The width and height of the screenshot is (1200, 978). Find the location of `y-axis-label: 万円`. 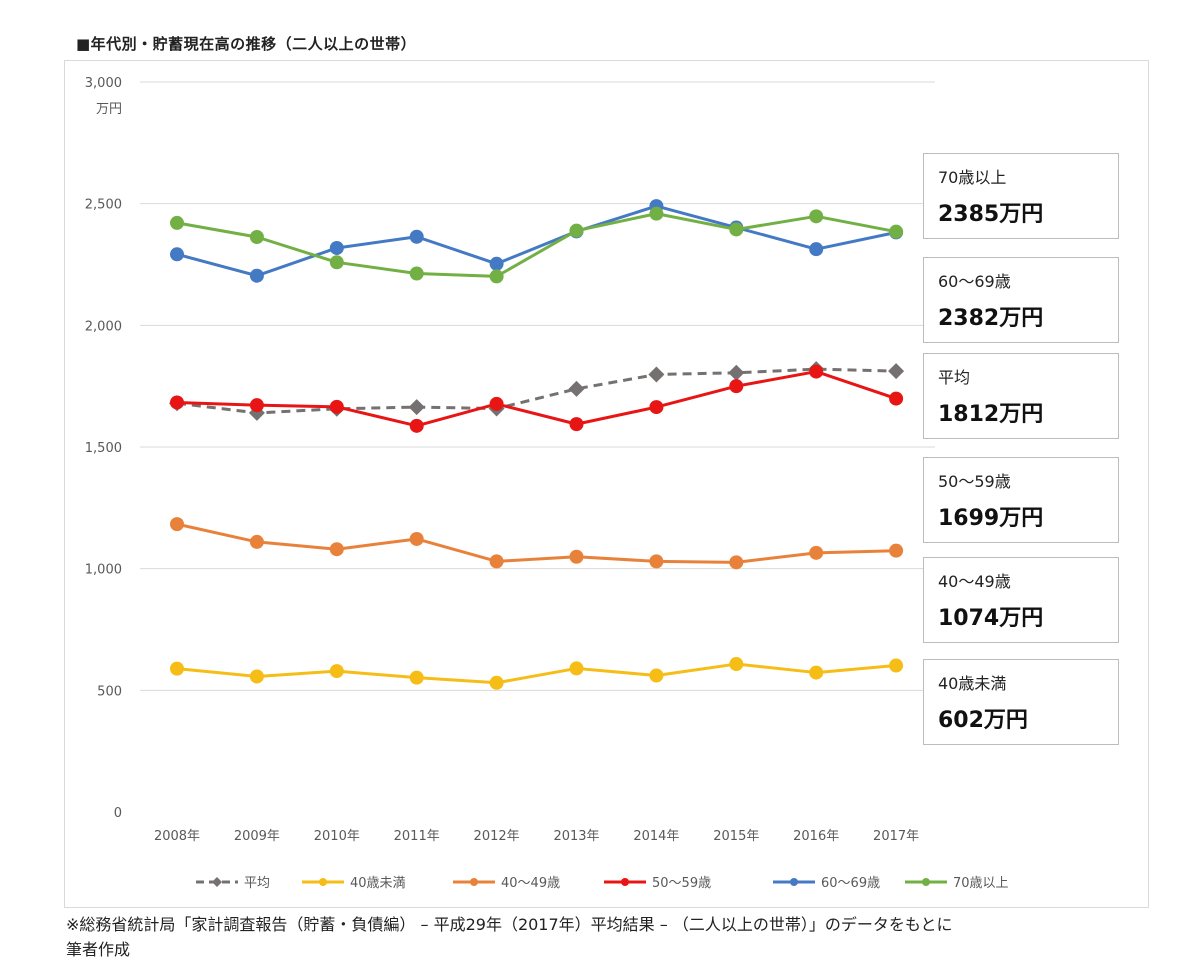

y-axis-label: 万円 is located at coordinates (109, 109).